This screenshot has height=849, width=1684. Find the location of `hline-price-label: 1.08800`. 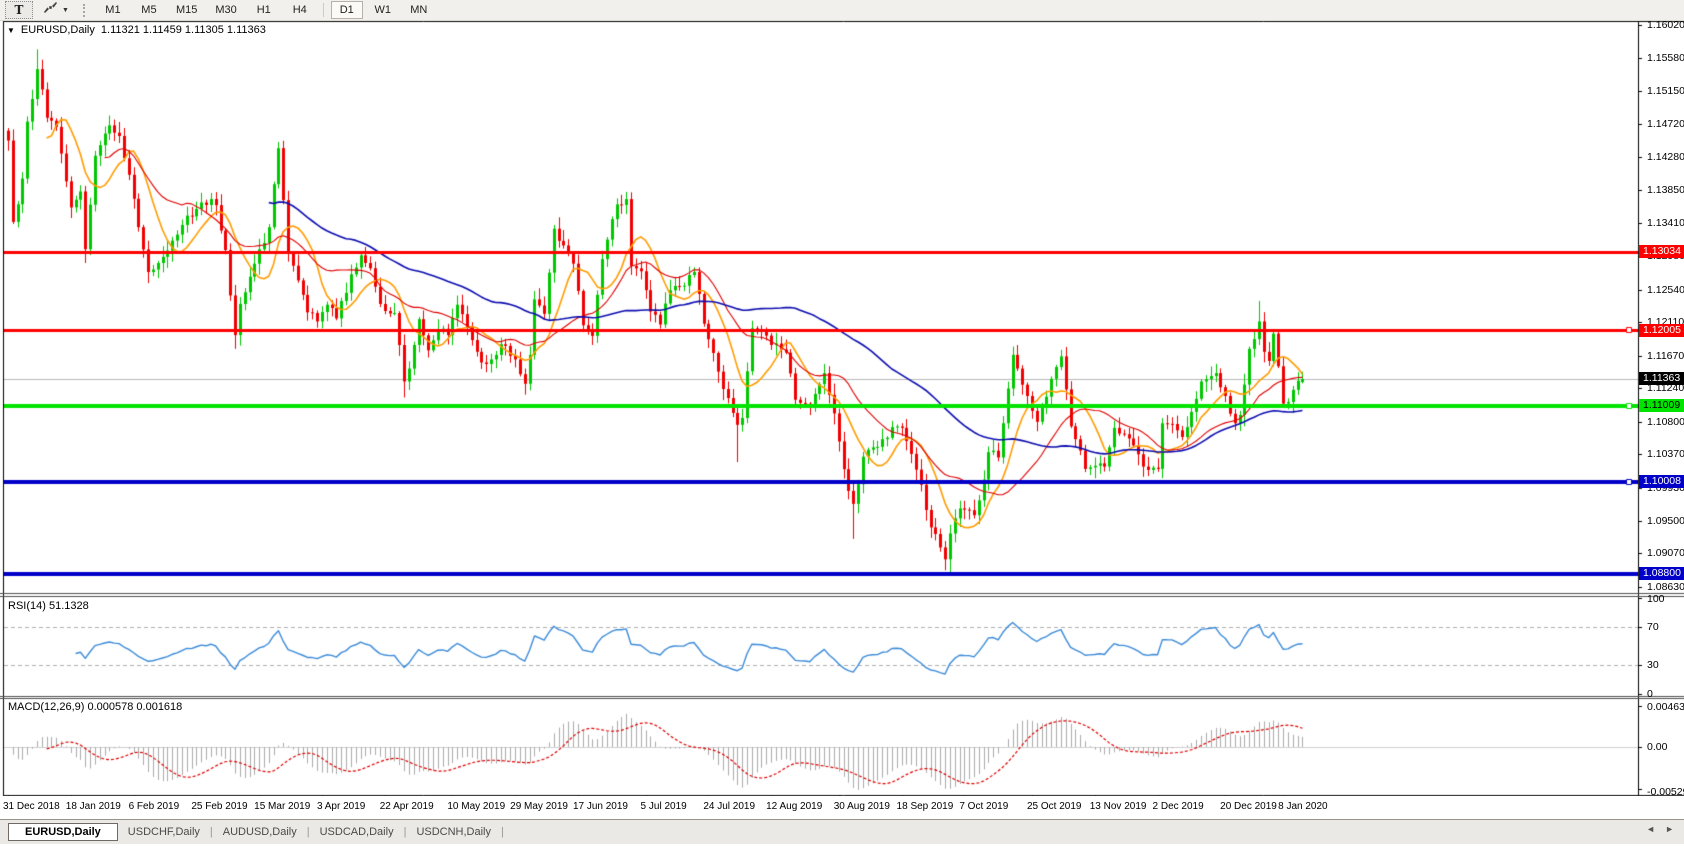

hline-price-label: 1.08800 is located at coordinates (1661, 574).